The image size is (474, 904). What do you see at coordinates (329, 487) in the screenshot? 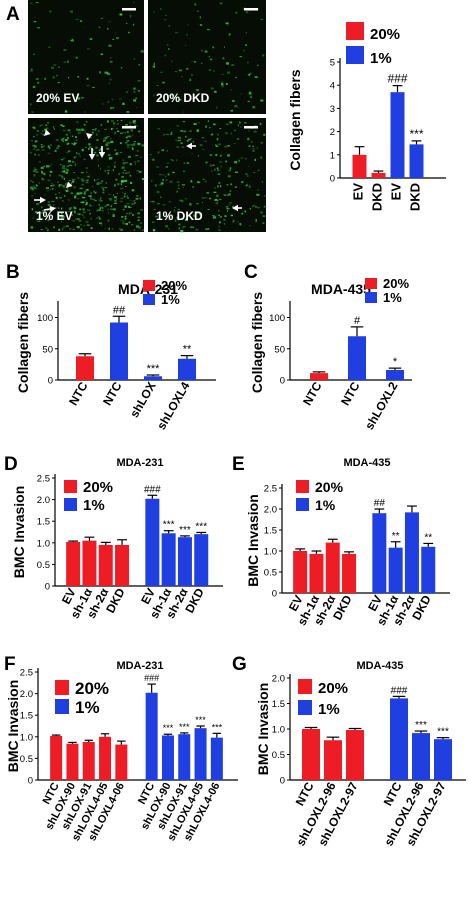
I see `legend-label: 20%` at bounding box center [329, 487].